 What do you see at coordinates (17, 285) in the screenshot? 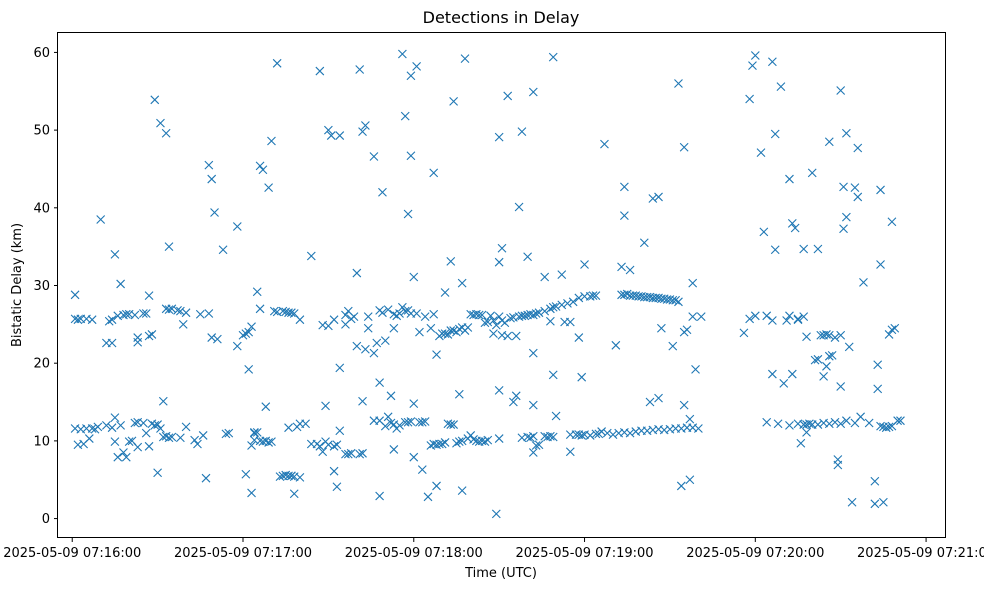
I see `y-axis-title: Bistatic Delay (km)` at bounding box center [17, 285].